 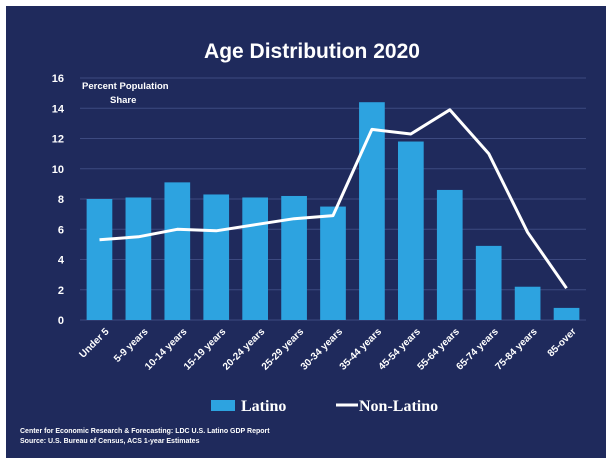 I want to click on x-tick-label: 75-84 years, so click(x=516, y=349).